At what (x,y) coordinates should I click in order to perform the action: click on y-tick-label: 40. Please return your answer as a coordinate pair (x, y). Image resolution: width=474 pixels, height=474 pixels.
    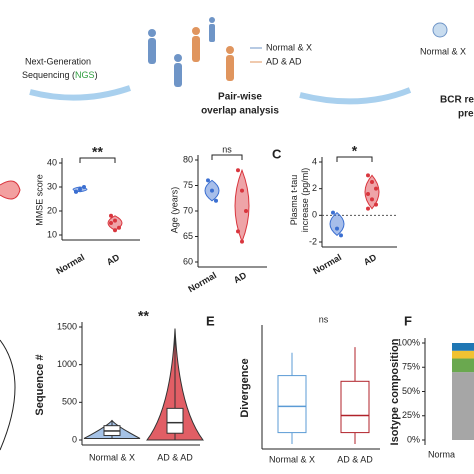
    Looking at the image, I should click on (52, 162).